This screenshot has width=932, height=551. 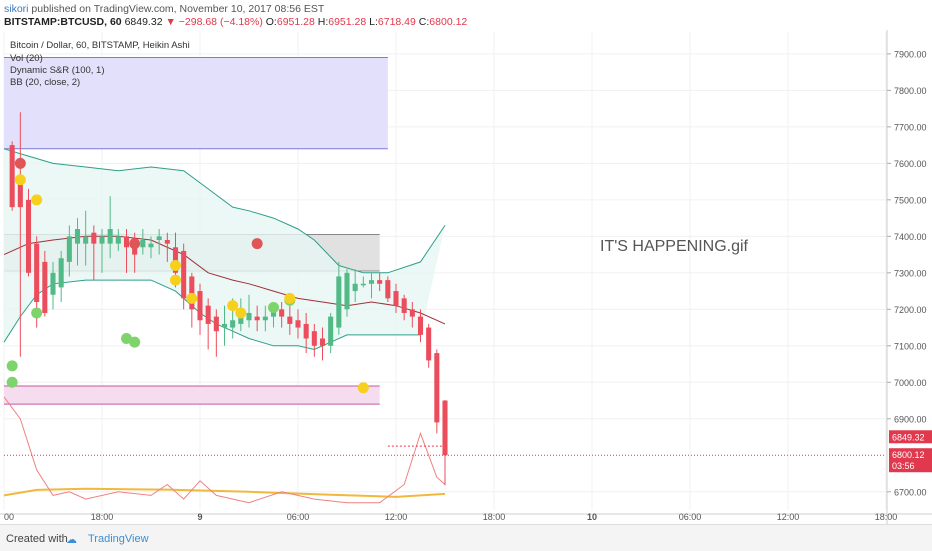 I want to click on price-tick-label: 6700.00, so click(x=910, y=492).